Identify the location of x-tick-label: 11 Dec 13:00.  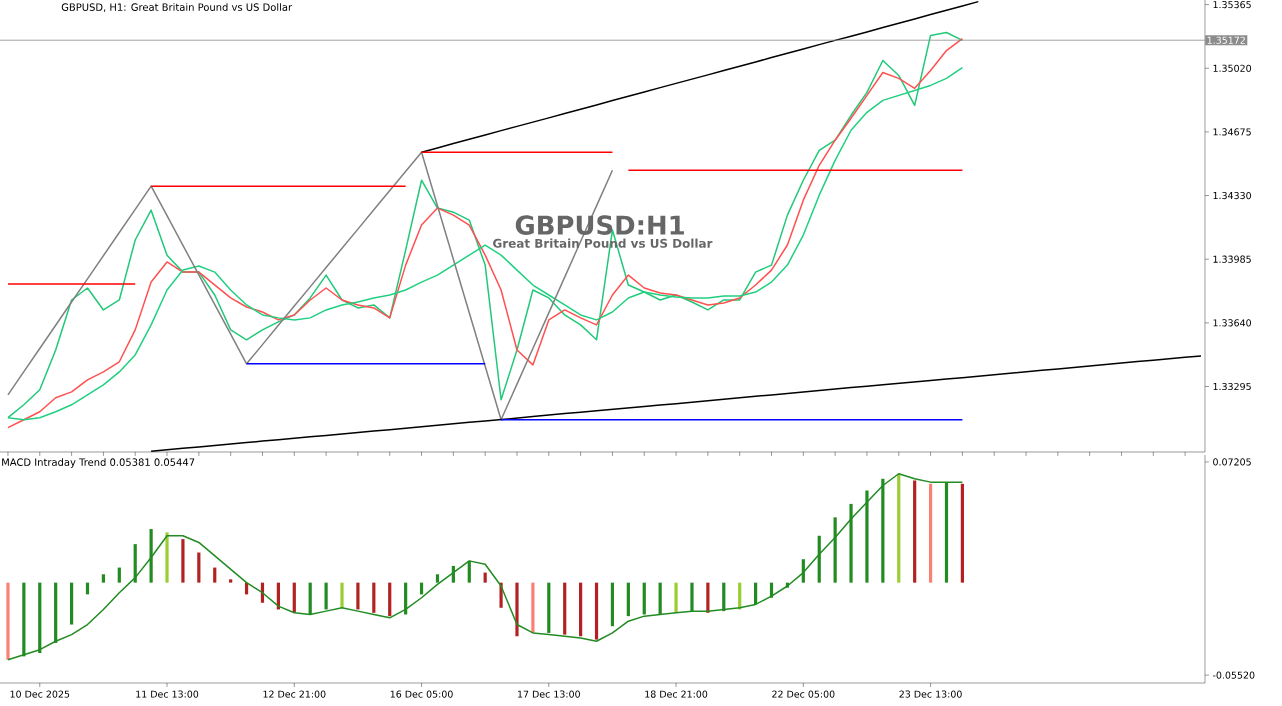
(167, 694).